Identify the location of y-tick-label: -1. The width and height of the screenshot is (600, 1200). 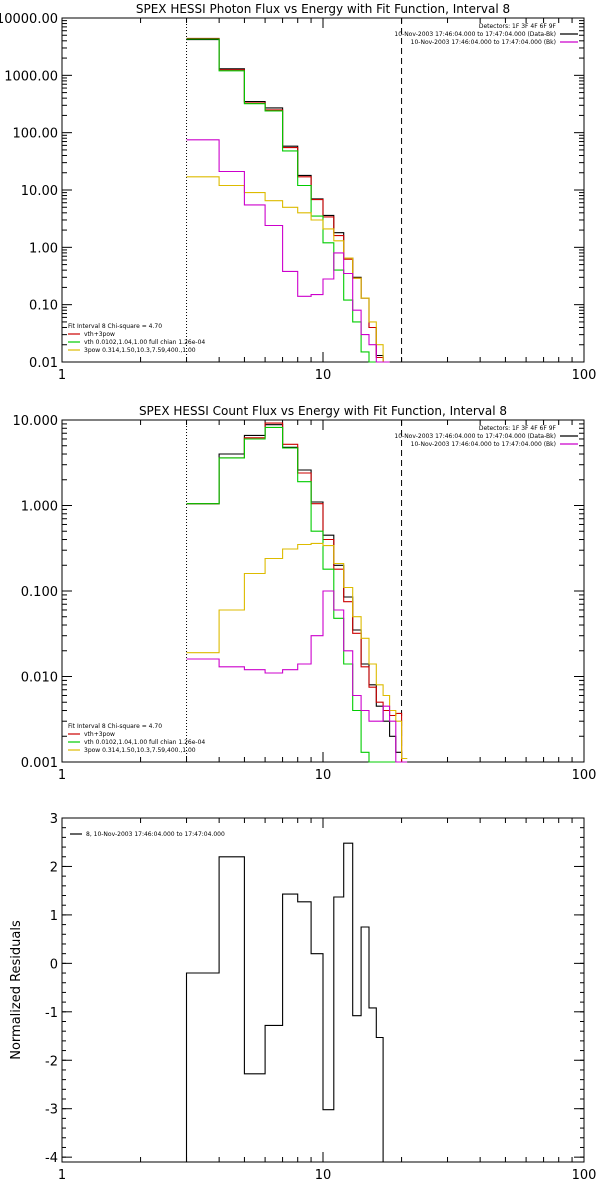
(51, 1013).